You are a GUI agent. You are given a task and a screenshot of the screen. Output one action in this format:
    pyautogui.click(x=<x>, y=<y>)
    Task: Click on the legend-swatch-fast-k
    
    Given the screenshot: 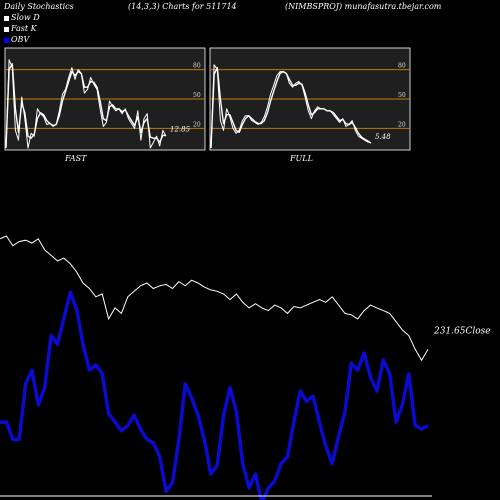 What is the action you would take?
    pyautogui.click(x=6, y=29)
    